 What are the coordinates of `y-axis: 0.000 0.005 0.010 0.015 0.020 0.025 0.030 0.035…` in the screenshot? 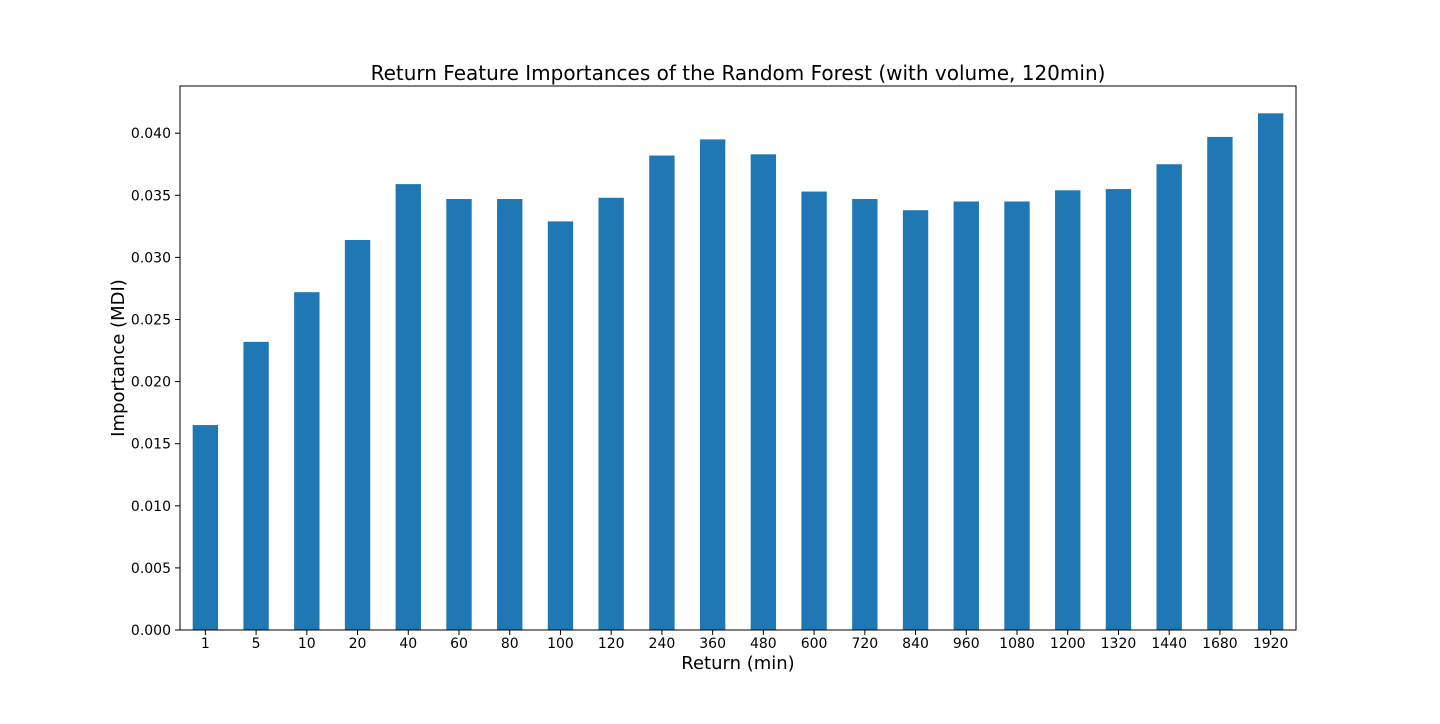 It's located at (155, 382).